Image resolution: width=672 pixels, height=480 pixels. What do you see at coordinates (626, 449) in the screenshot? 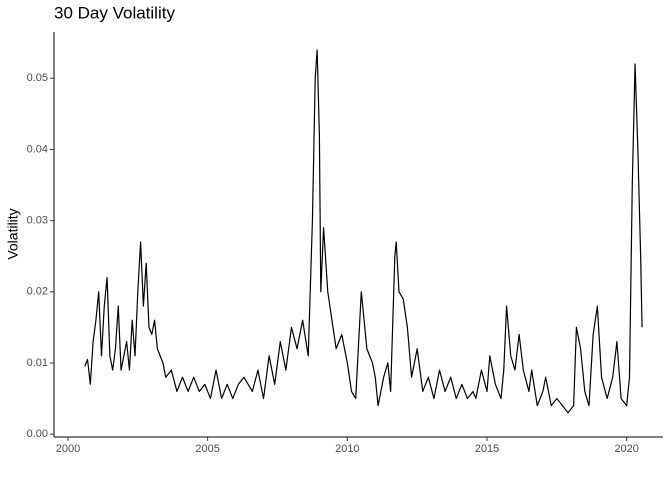
I see `x-tick-label: 2020` at bounding box center [626, 449].